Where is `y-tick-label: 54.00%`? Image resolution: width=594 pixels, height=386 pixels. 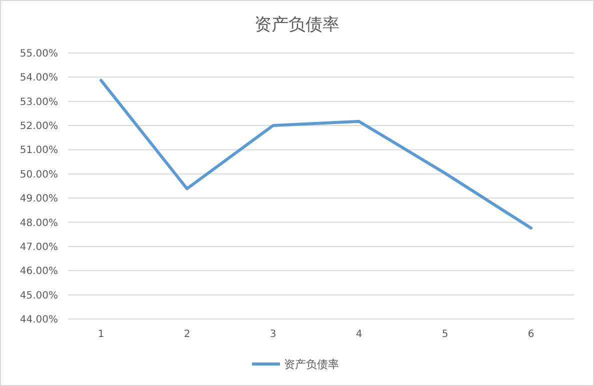
y-tick-label: 54.00% is located at coordinates (39, 78).